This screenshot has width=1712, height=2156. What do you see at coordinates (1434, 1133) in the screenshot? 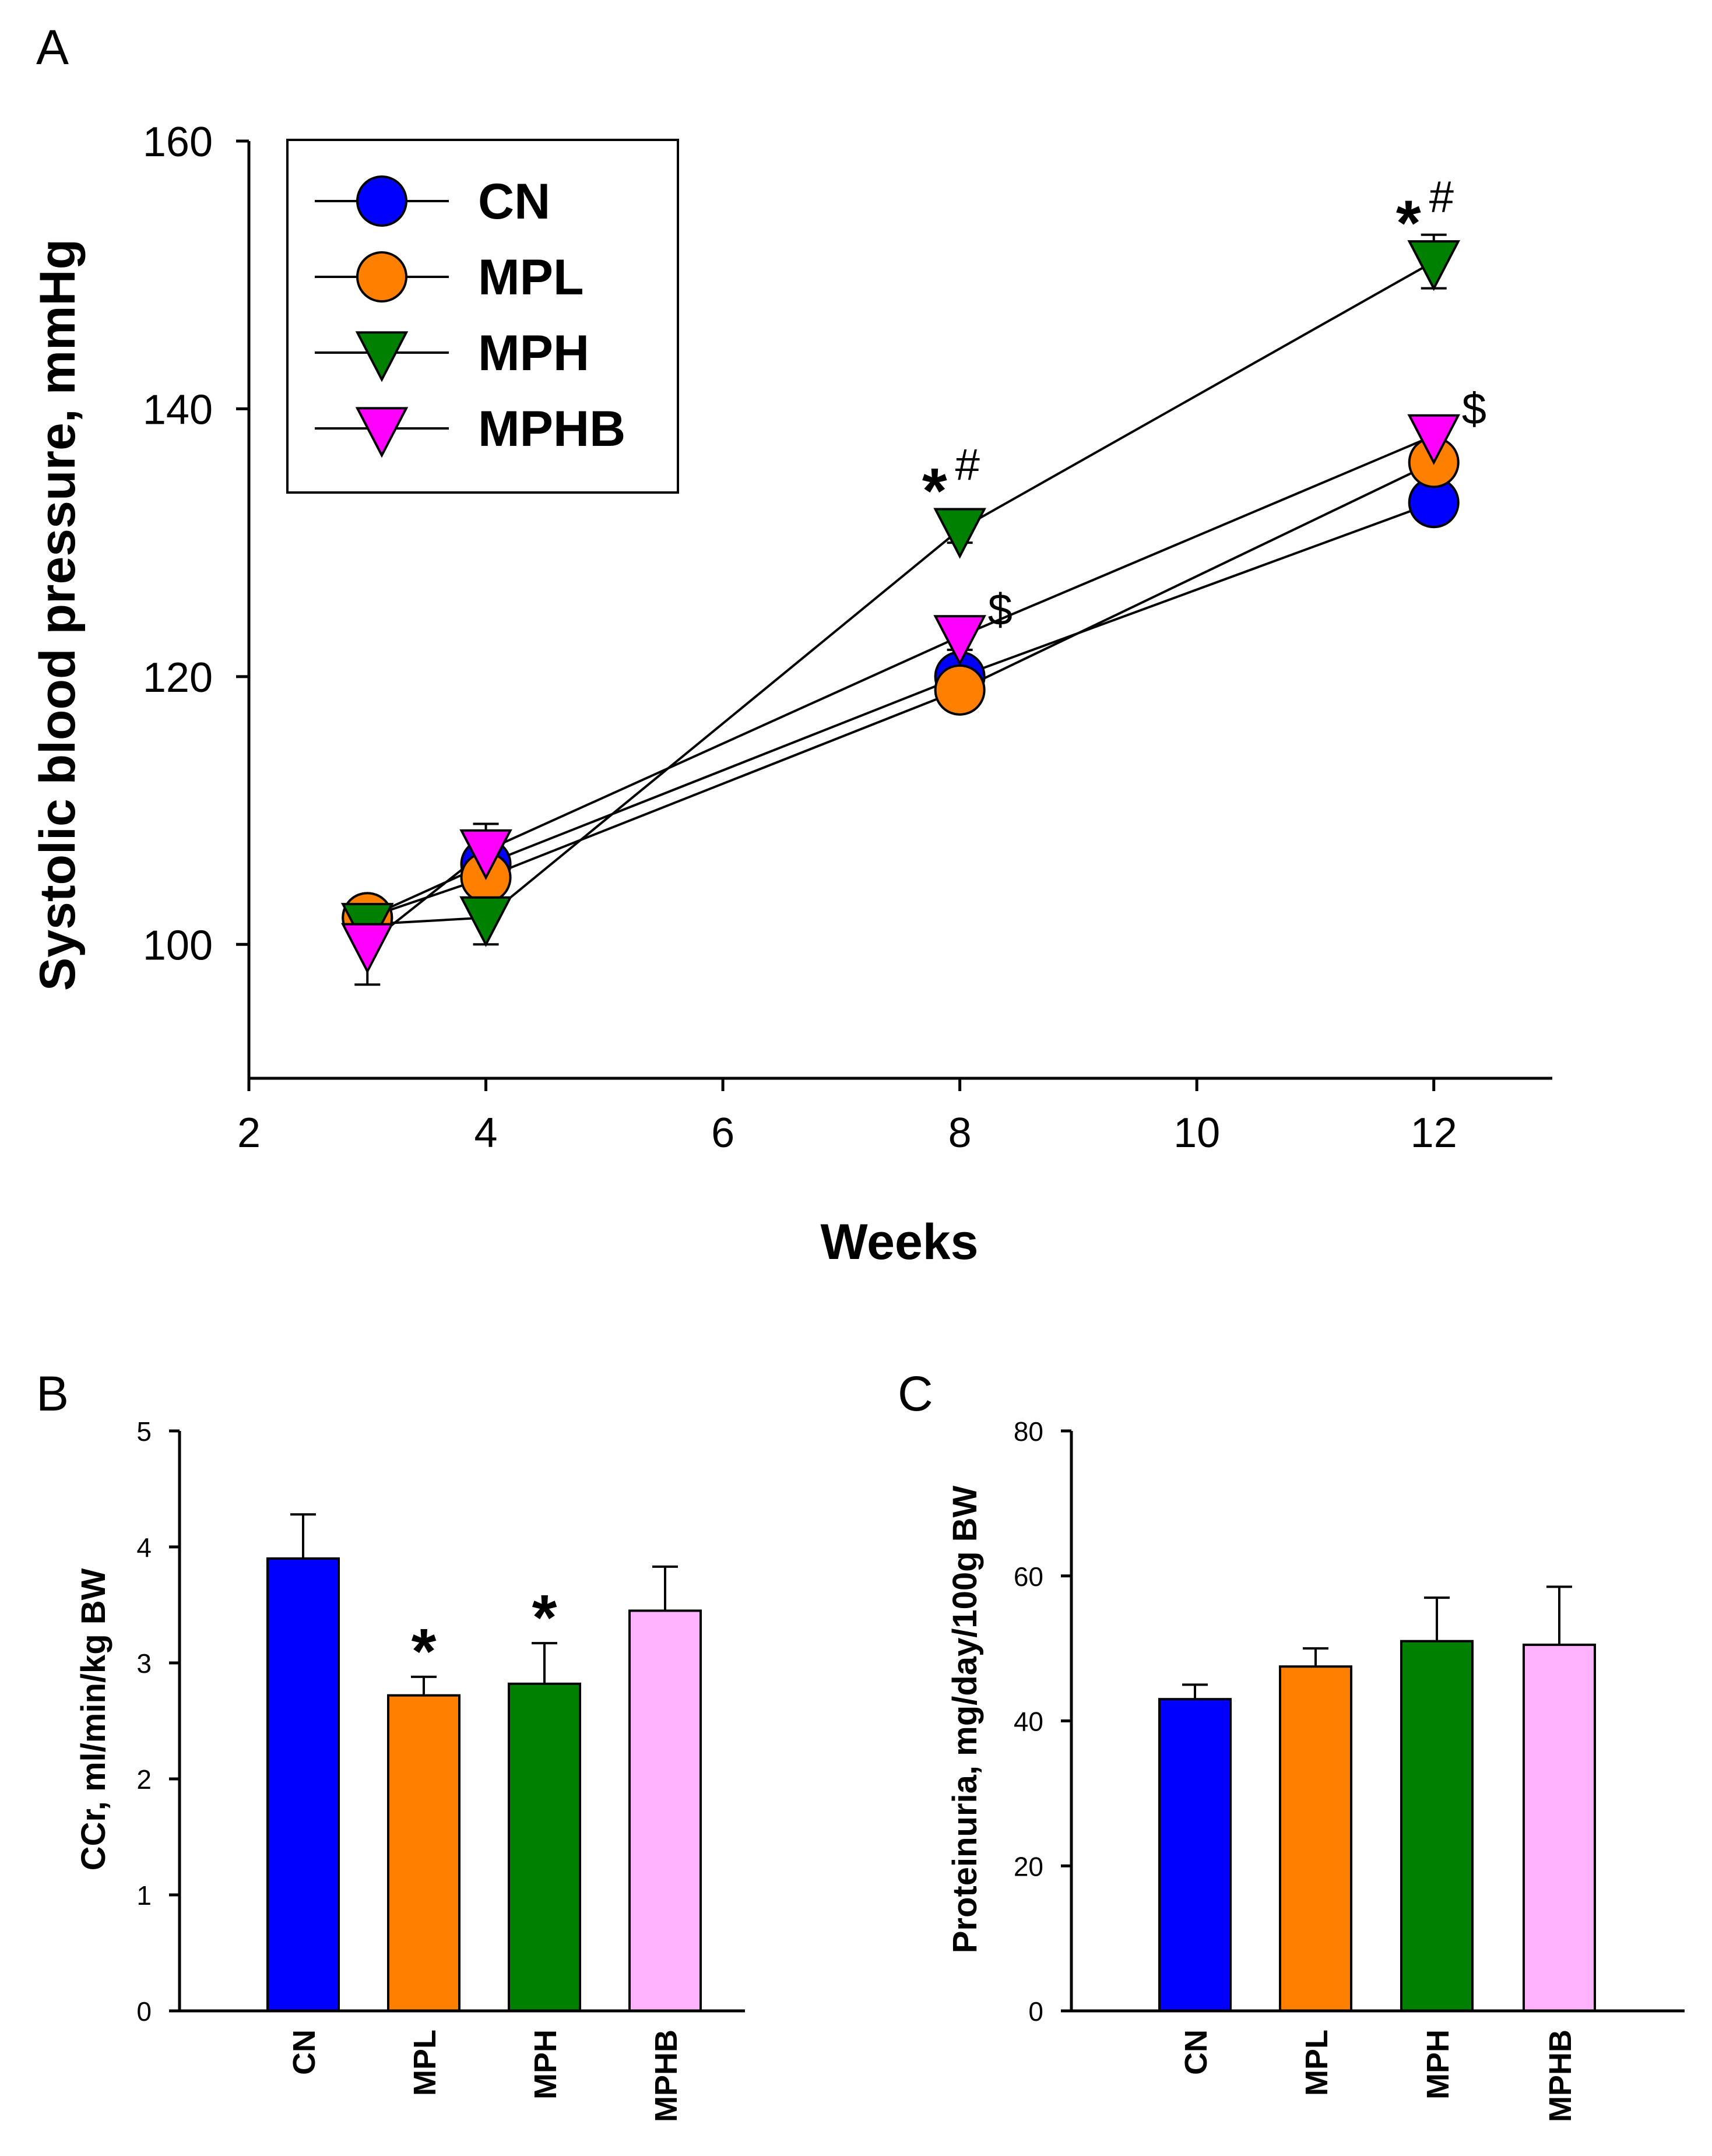
I see `x-tick-label: 12` at bounding box center [1434, 1133].